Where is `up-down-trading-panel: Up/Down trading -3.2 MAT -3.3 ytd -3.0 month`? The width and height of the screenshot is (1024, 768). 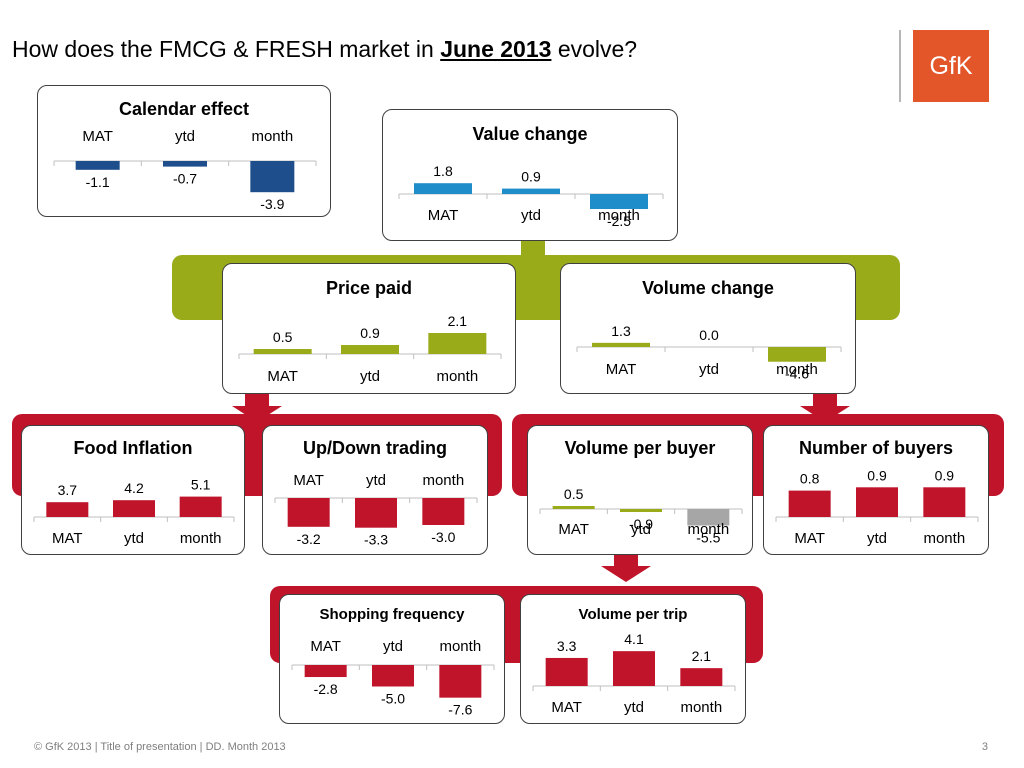 up-down-trading-panel: Up/Down trading -3.2 MAT -3.3 ytd -3.0 month is located at coordinates (375, 490).